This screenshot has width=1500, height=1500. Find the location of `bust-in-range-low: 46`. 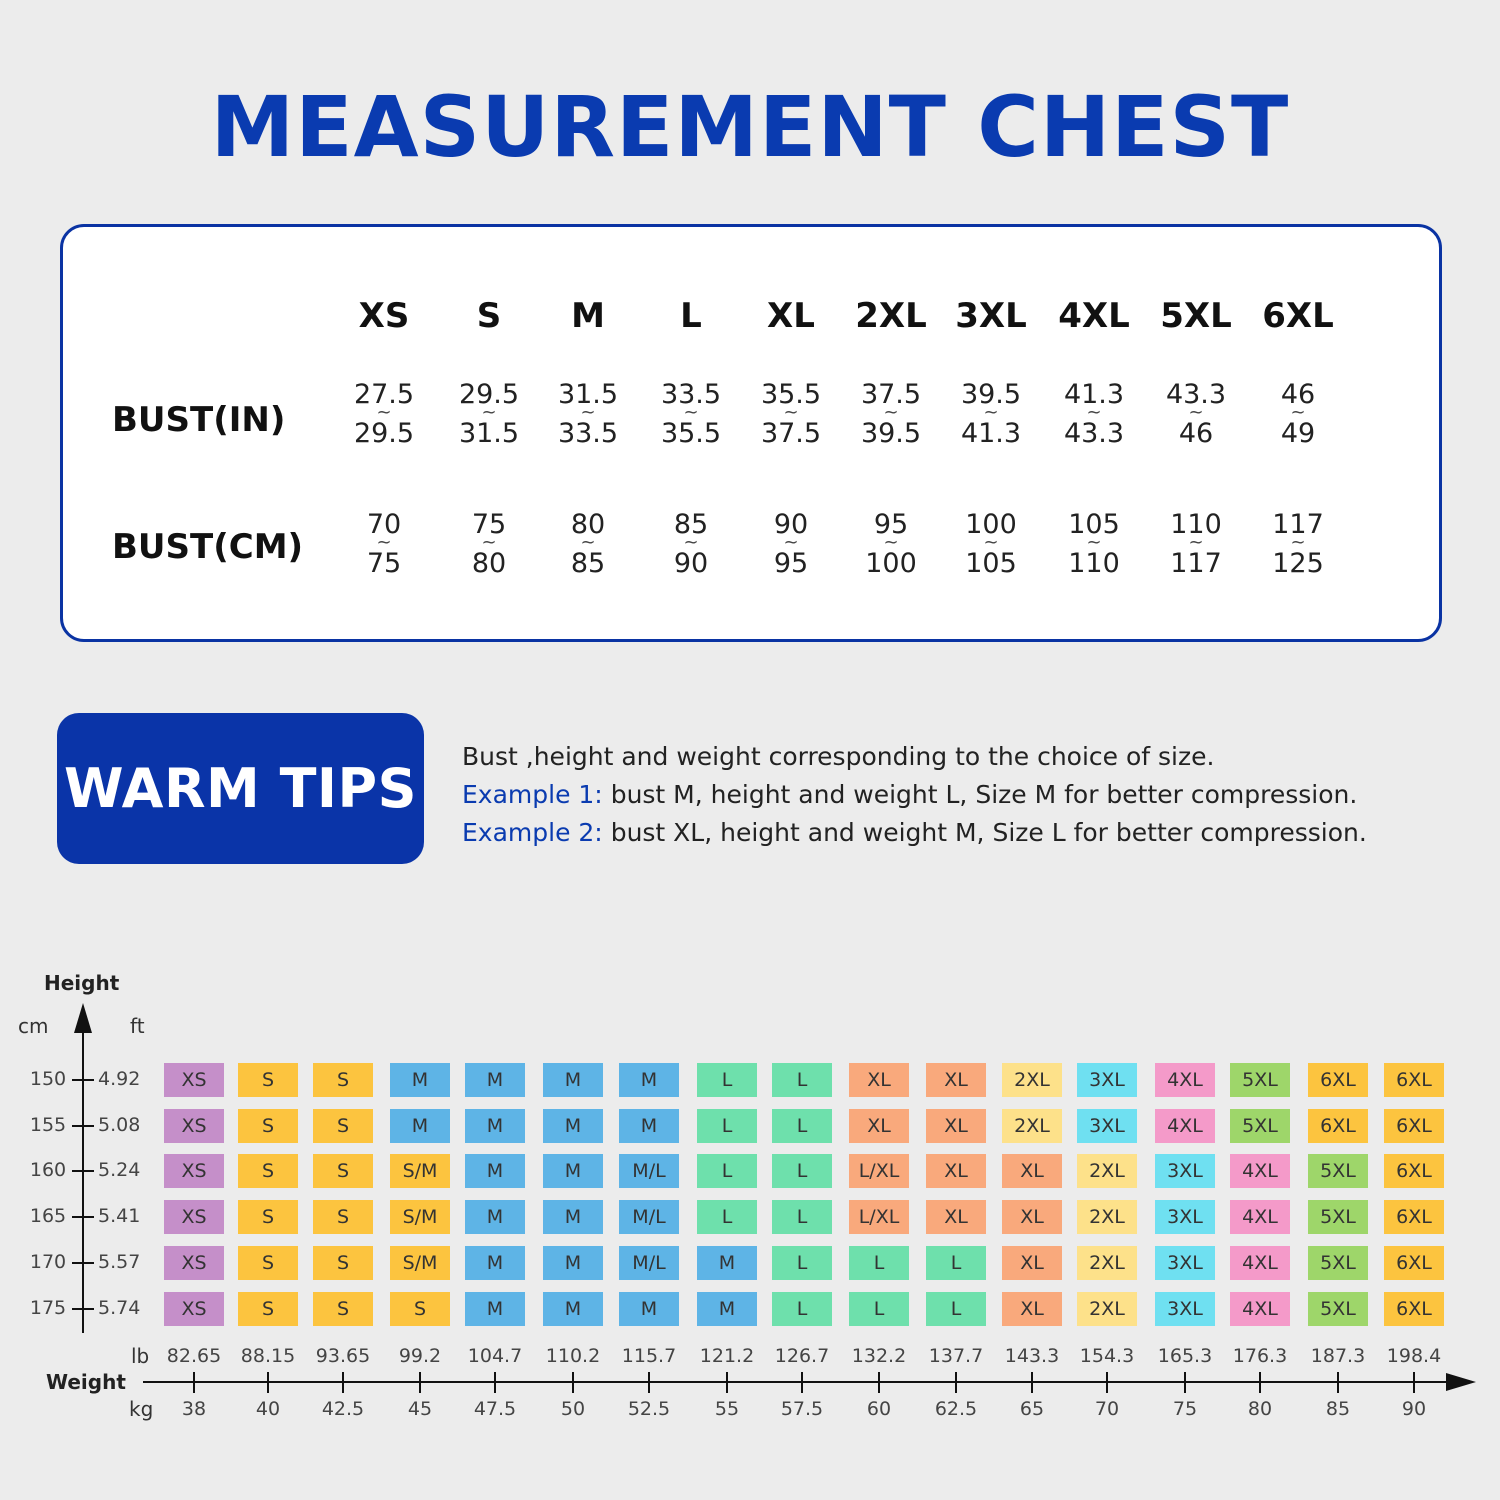

bust-in-range-low: 46 is located at coordinates (1298, 394).